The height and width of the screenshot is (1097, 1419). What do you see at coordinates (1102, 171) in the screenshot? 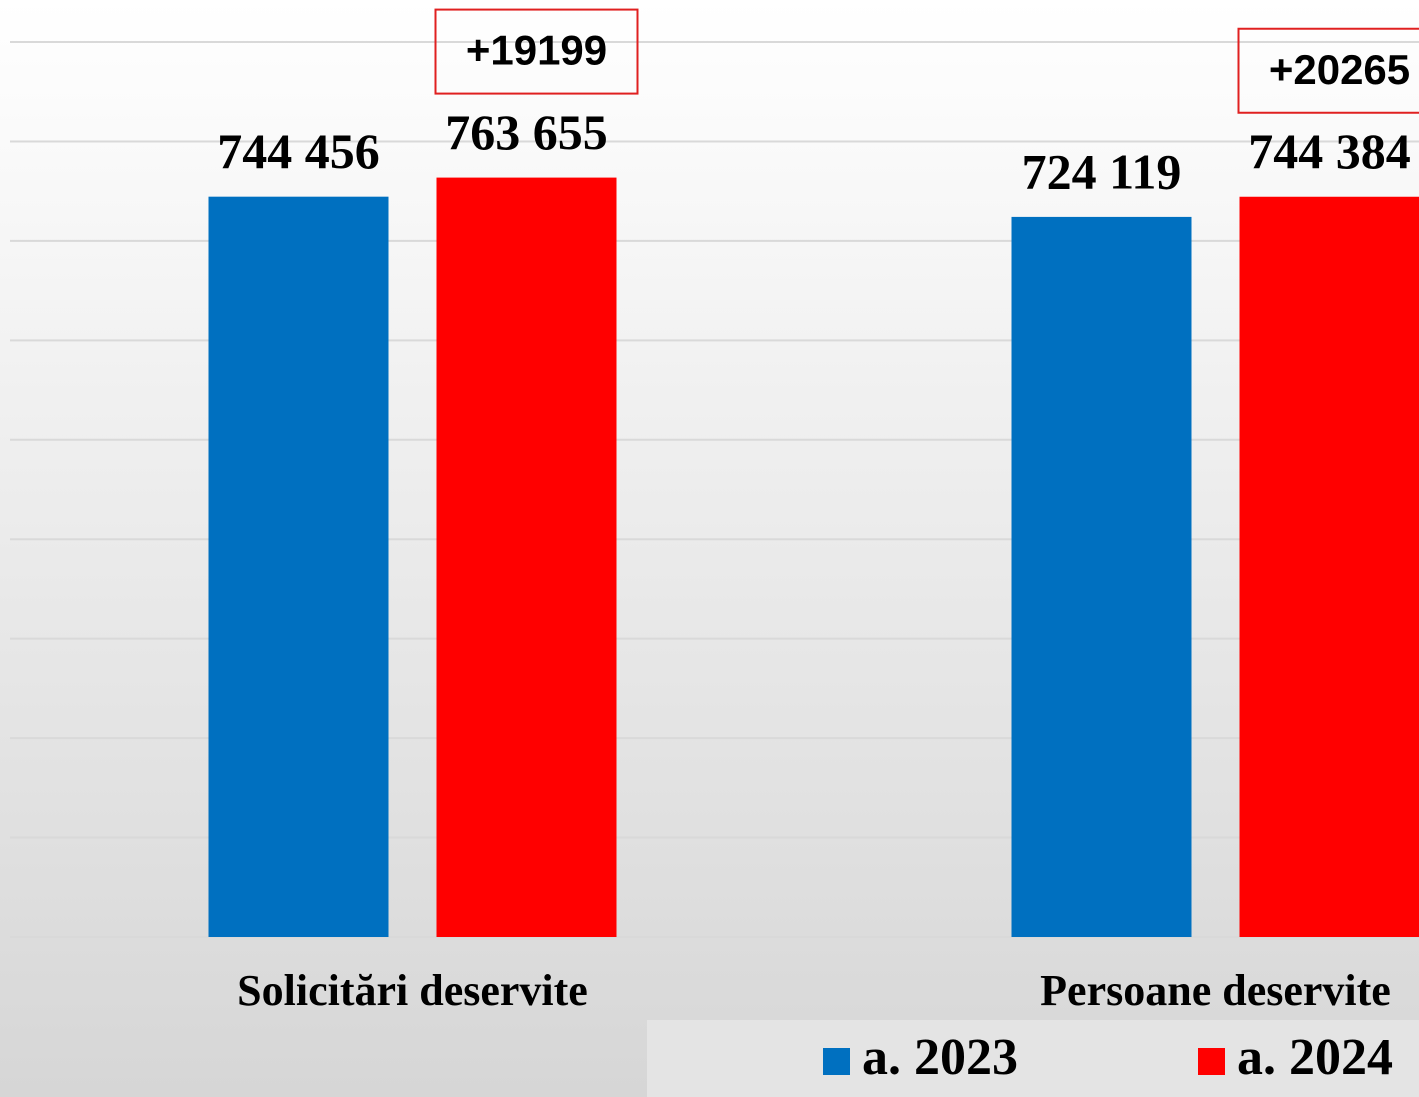
I see `value-label: 724 119` at bounding box center [1102, 171].